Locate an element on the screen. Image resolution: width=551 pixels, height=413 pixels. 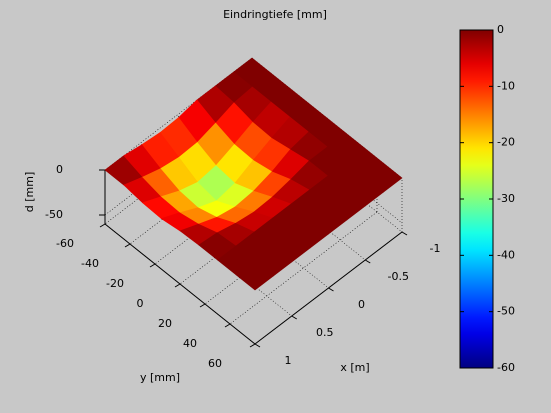
colorbar-tick-label: -40 is located at coordinates (506, 254).